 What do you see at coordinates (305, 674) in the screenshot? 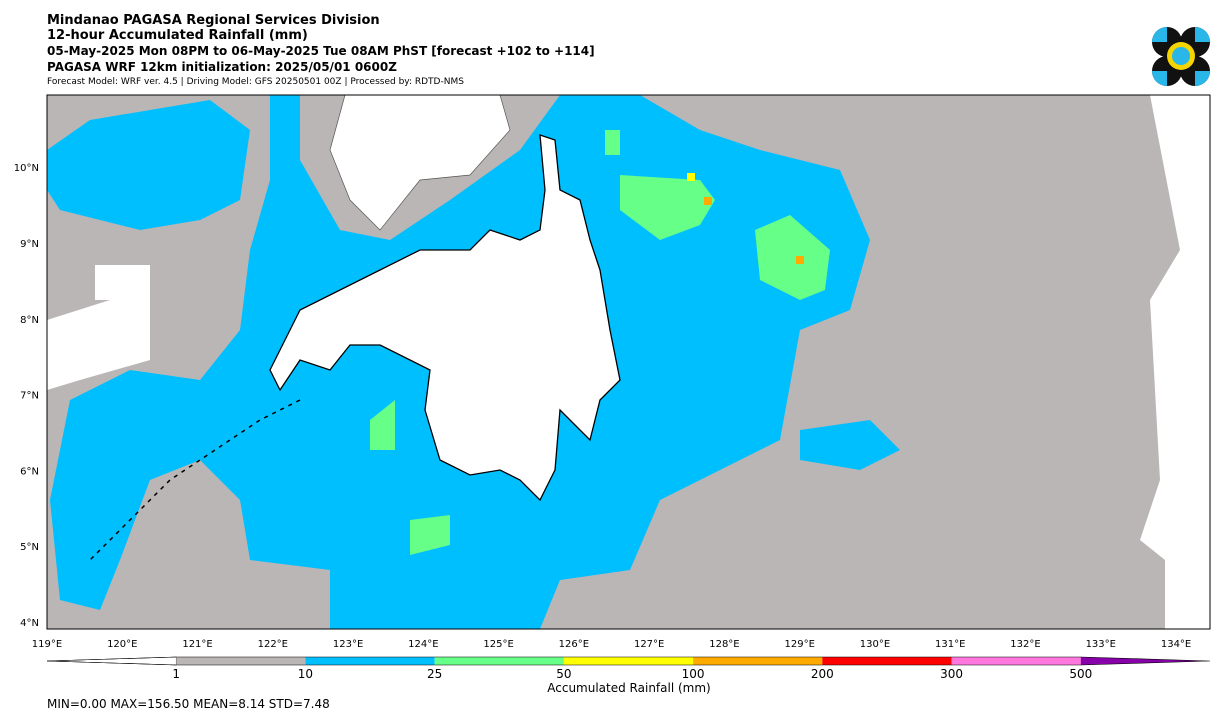
I see `colorbar-tick-label: 10` at bounding box center [305, 674].